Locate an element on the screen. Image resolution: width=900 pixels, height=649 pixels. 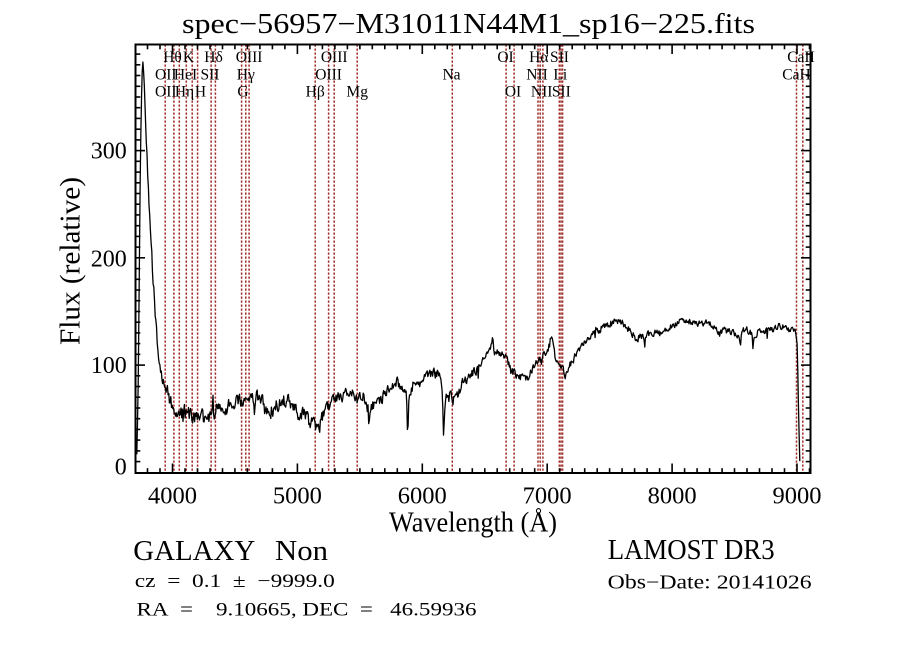
svg-text: 100 is located at coordinates (109, 366).